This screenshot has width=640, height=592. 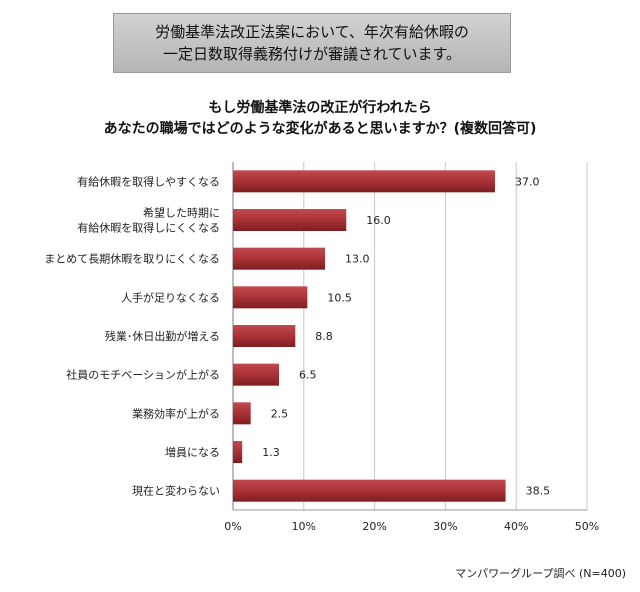 I want to click on category-label: 人手が足りなくなる, so click(x=170, y=297).